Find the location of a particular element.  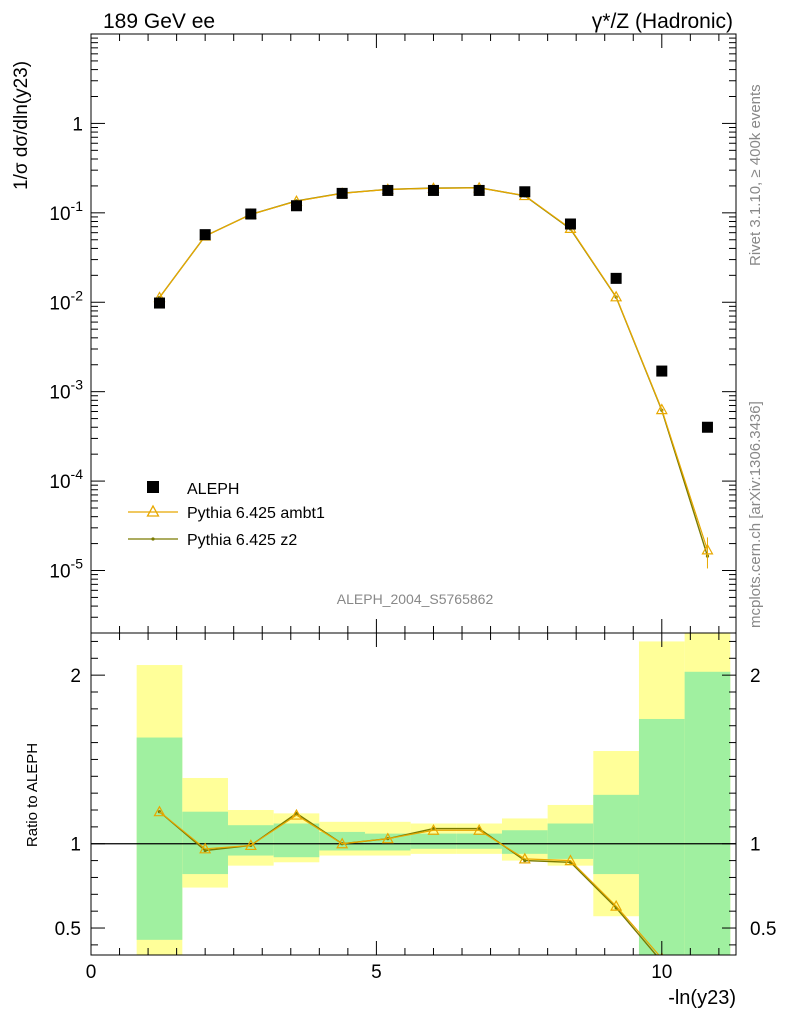

ratio-y-axis-label: Ratio to ALEPH is located at coordinates (32, 795).